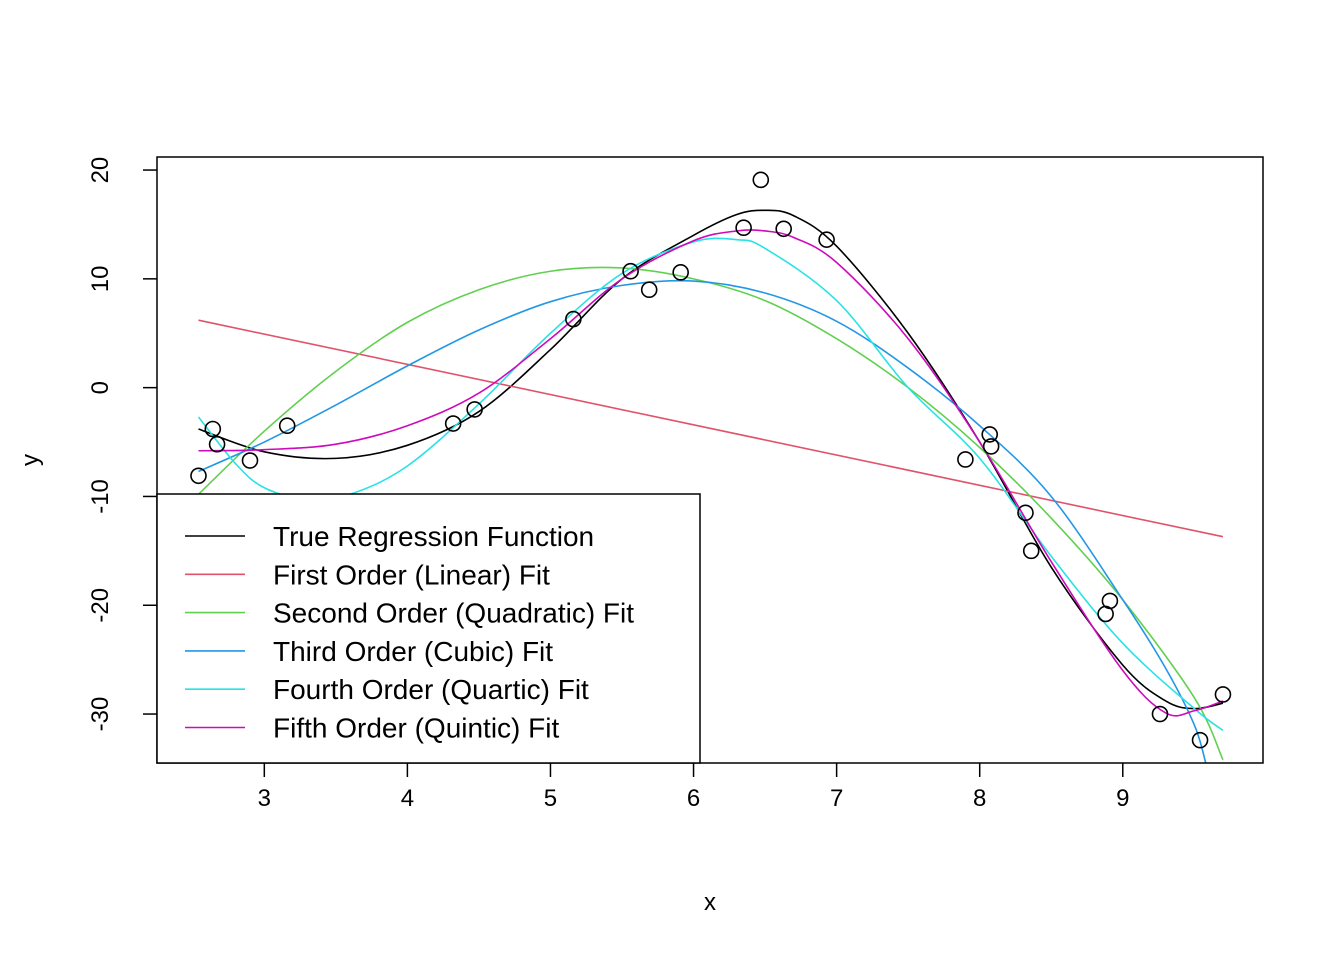 The height and width of the screenshot is (960, 1344). Describe the element at coordinates (693, 798) in the screenshot. I see `x-tick-label: 6` at that location.